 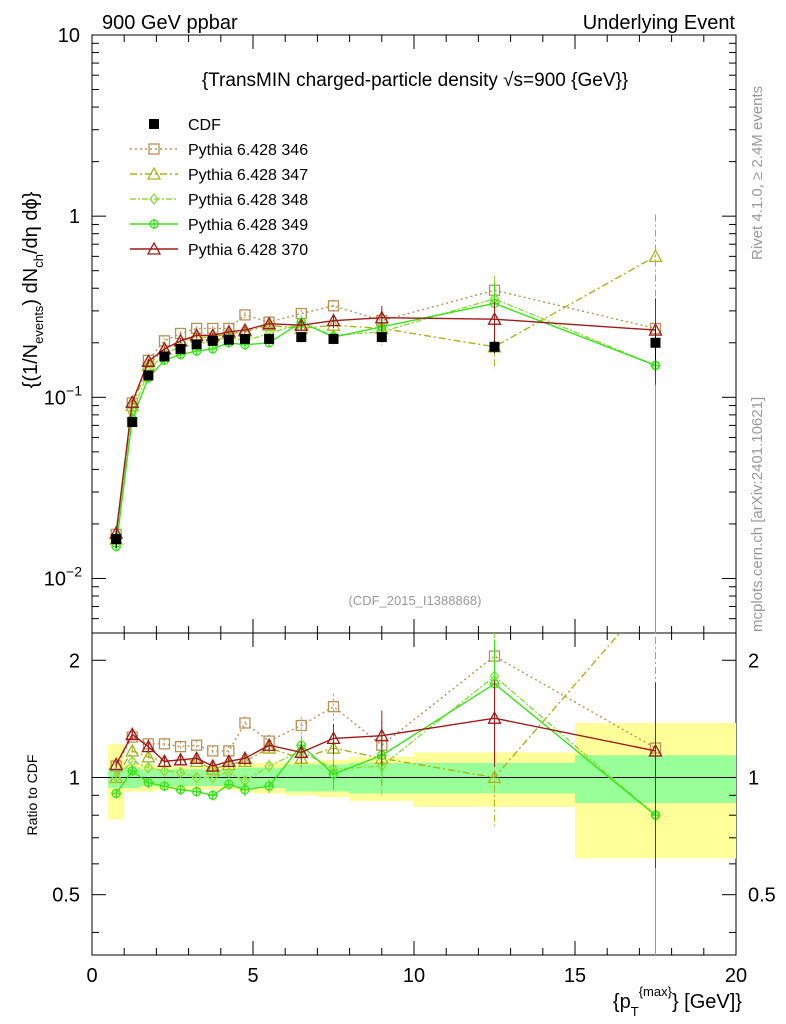 I want to click on legend-marker-data, so click(x=154, y=124).